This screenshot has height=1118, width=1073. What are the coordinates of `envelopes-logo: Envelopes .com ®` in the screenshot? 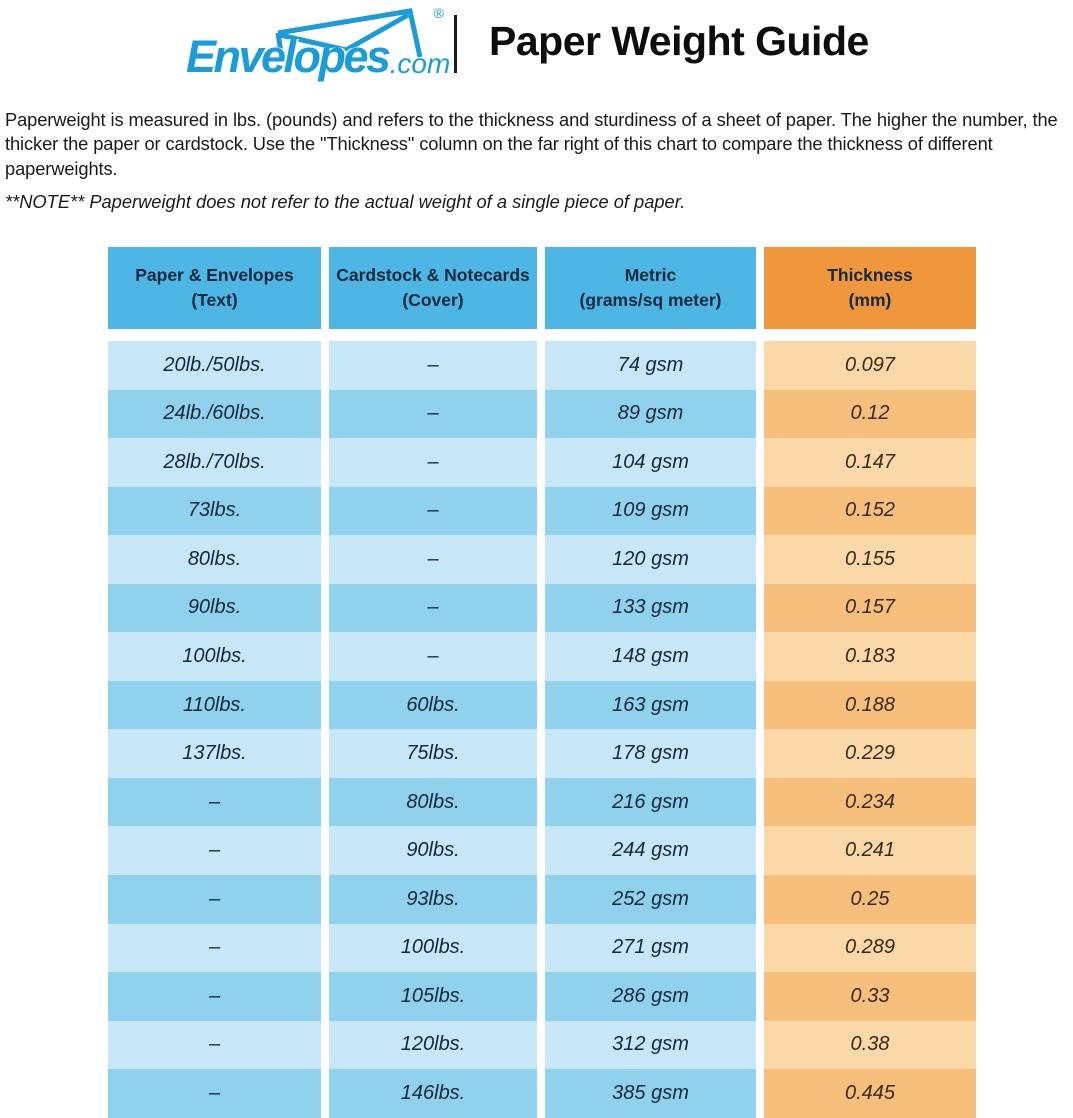 It's located at (318, 43).